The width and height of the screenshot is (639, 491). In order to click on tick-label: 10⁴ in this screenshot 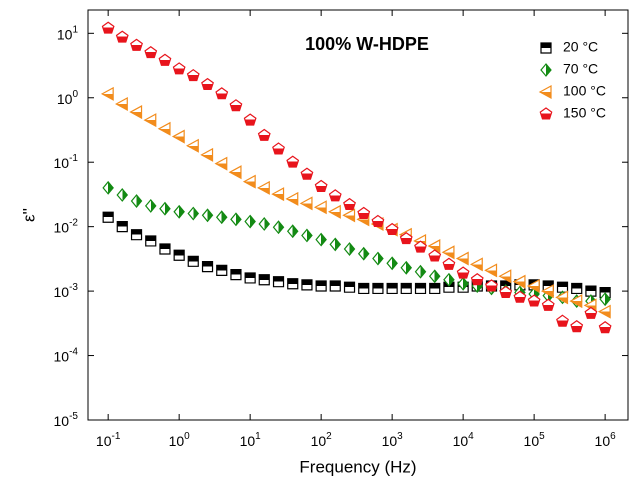, I will do `click(464, 440)`.